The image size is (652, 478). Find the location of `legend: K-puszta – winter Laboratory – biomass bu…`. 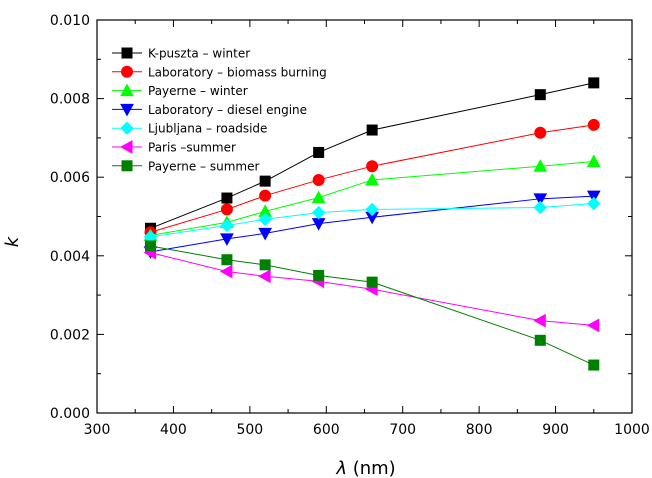

legend: K-puszta – winter Laboratory – biomass bu… is located at coordinates (219, 110).